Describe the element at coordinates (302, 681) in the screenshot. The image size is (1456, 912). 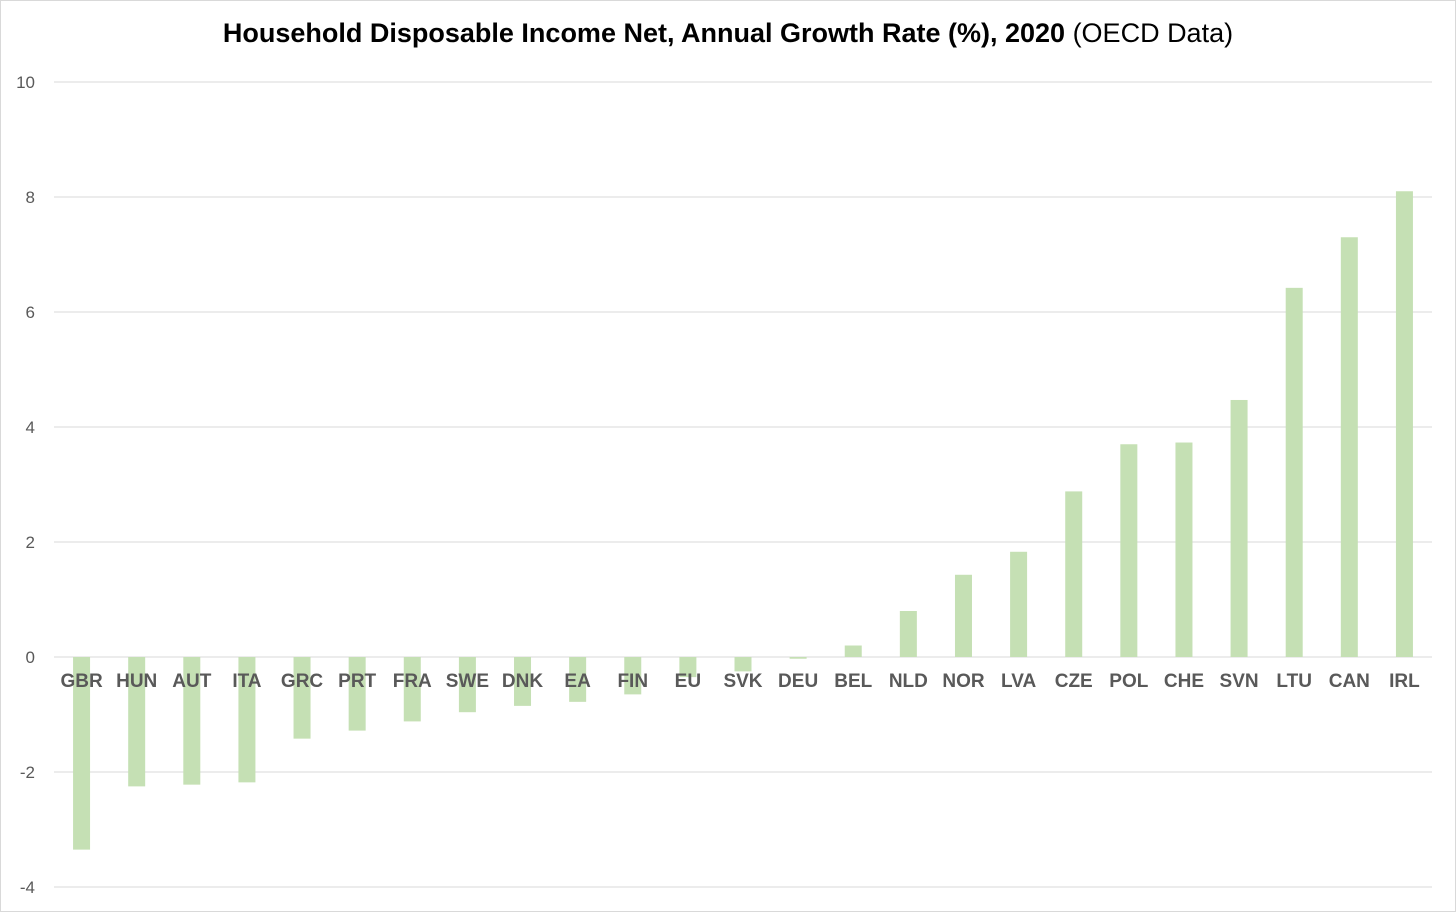
I see `category-label: GRC` at that location.